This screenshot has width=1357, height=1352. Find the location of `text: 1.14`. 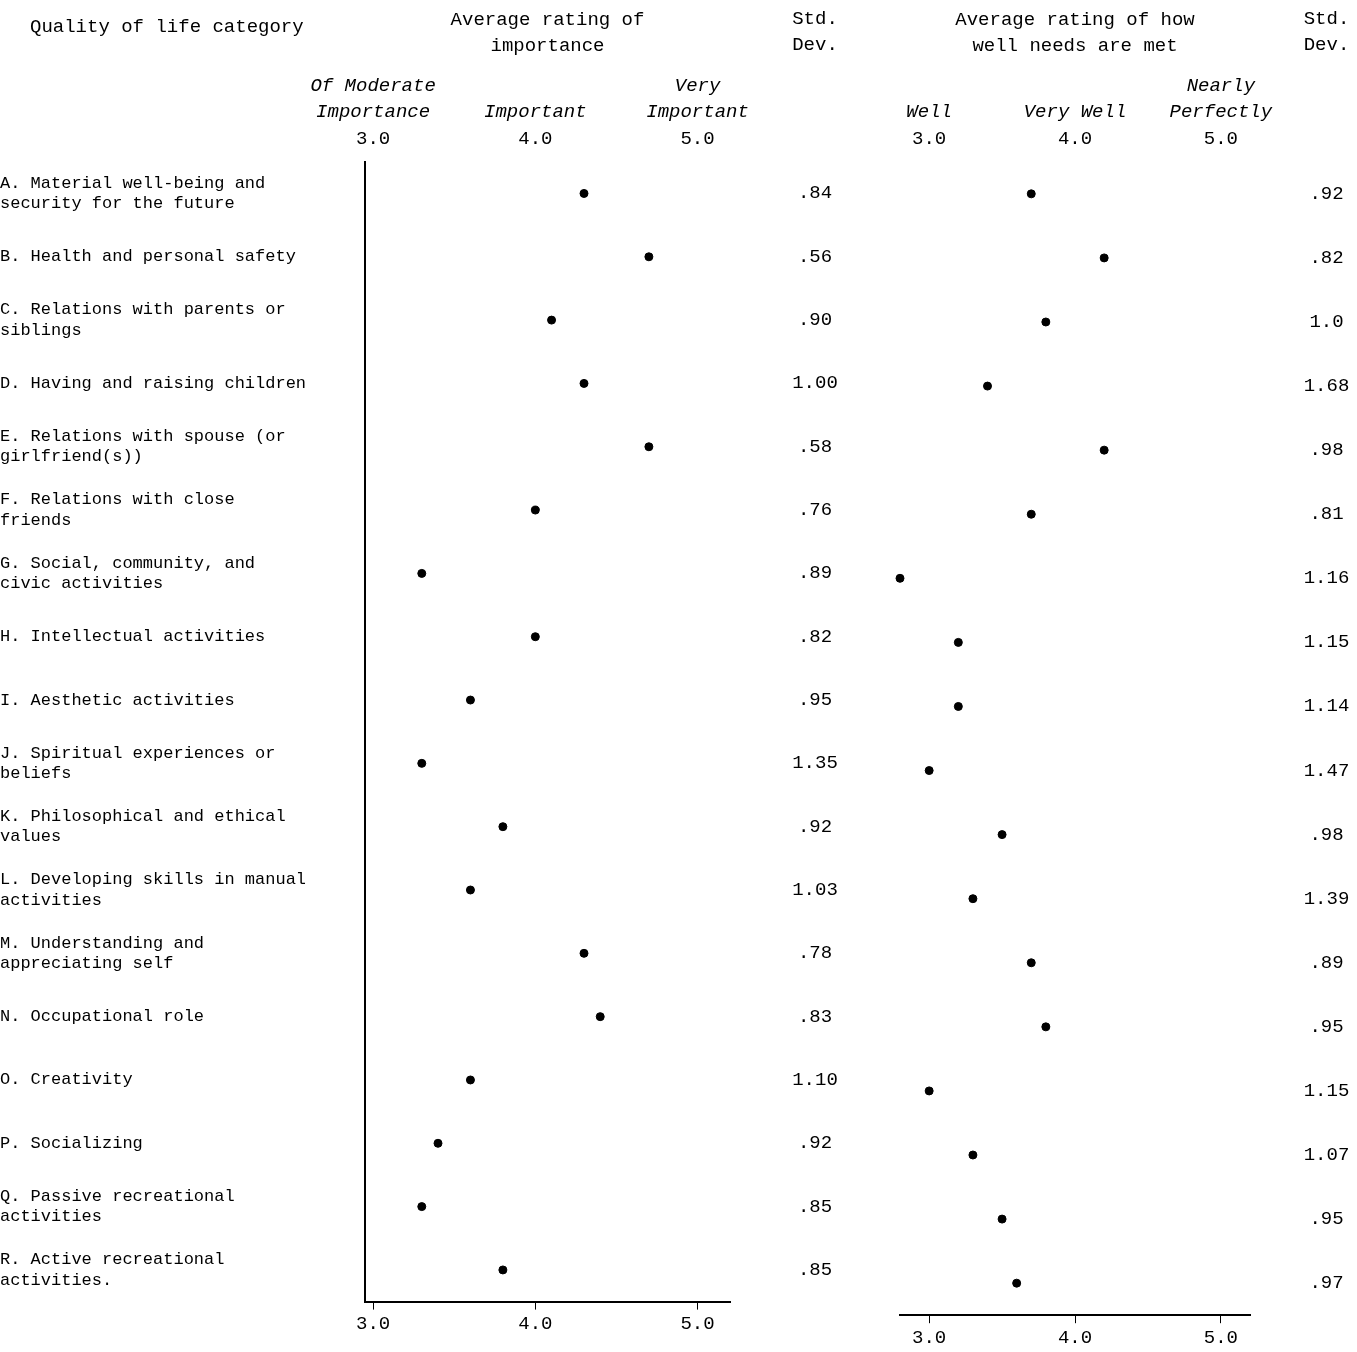

text: 1.14 is located at coordinates (1326, 706).